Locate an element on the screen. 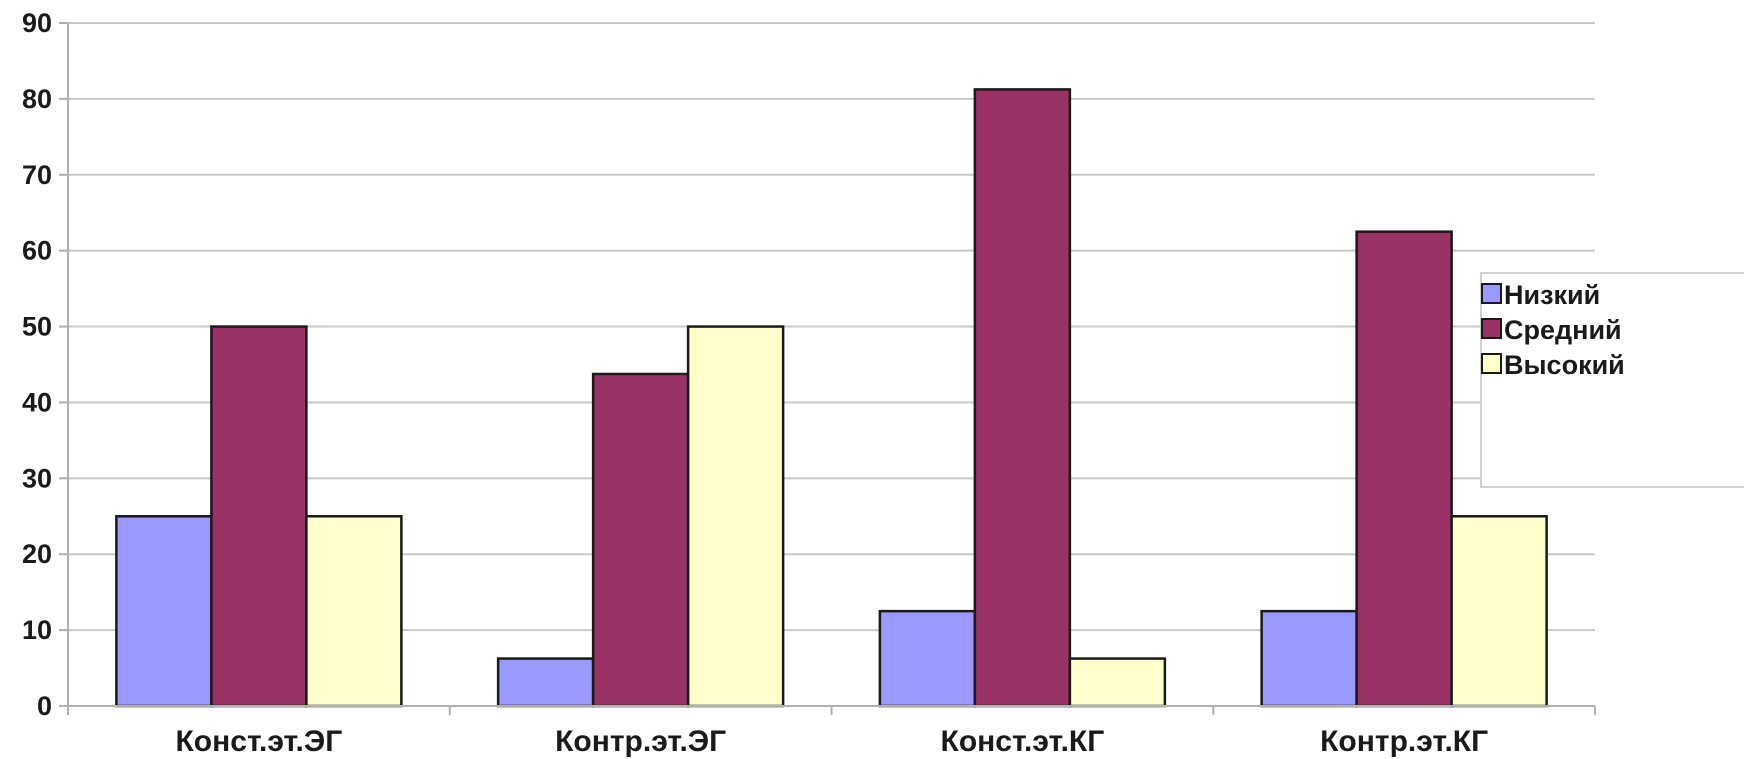  y-tick-label: 60 is located at coordinates (37, 251).